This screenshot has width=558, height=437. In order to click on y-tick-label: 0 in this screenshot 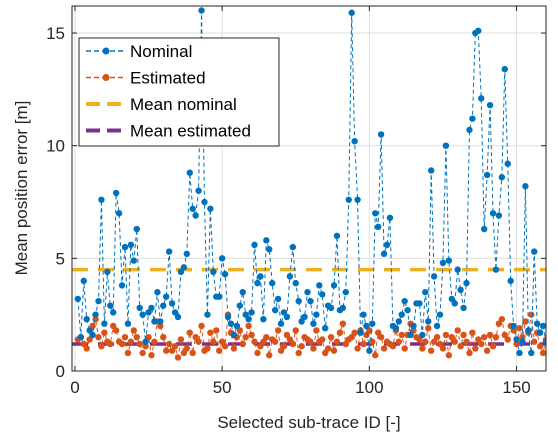, I will do `click(60, 371)`.